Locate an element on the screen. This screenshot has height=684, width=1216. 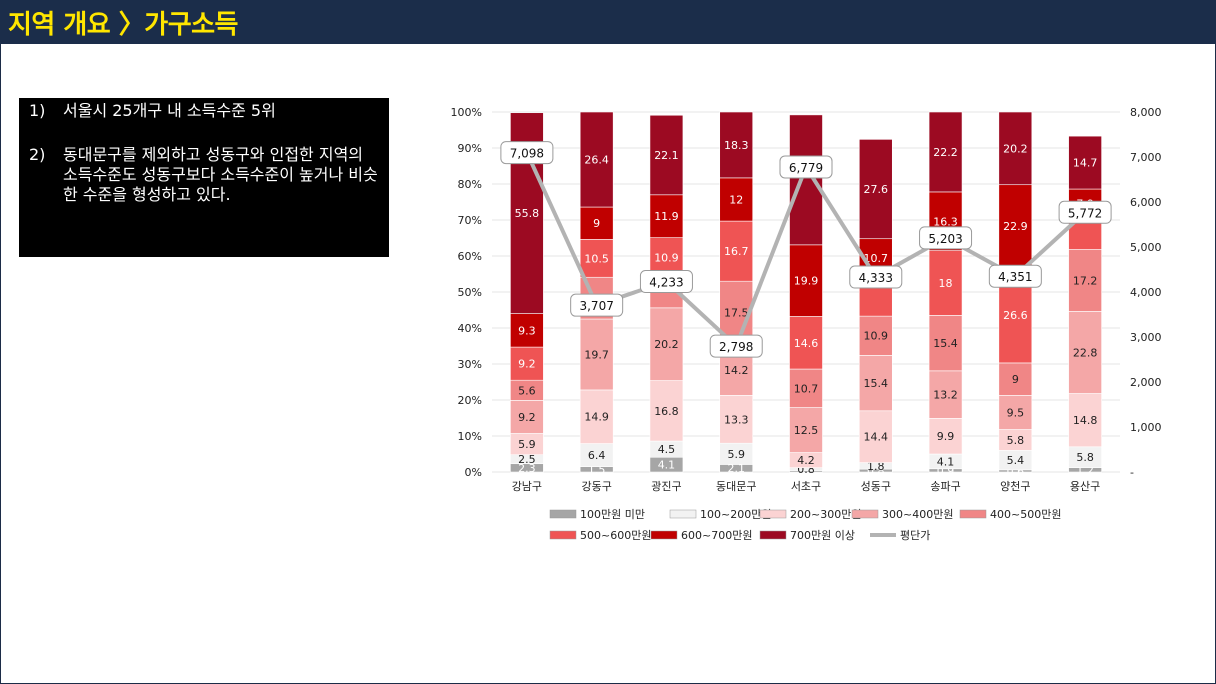
data-label: 9.5 is located at coordinates (1015, 412).